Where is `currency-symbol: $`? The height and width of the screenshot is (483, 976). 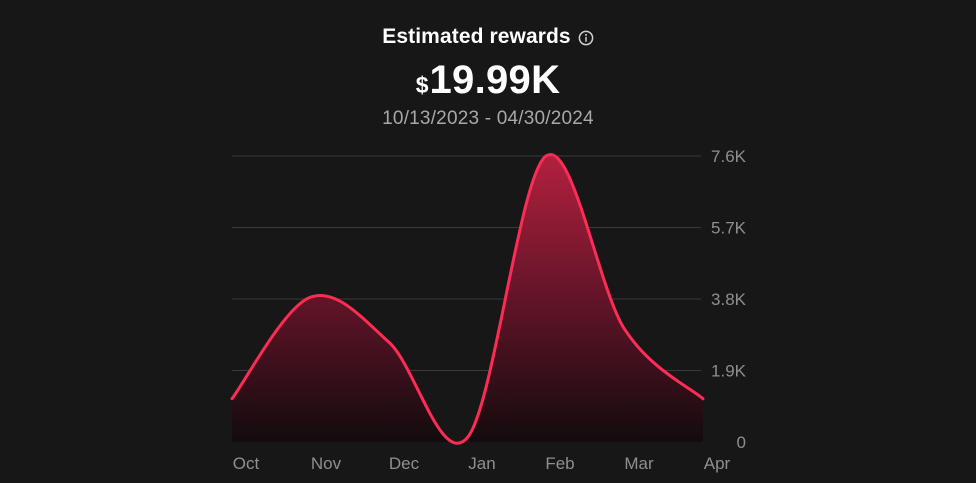 currency-symbol: $ is located at coordinates (422, 85).